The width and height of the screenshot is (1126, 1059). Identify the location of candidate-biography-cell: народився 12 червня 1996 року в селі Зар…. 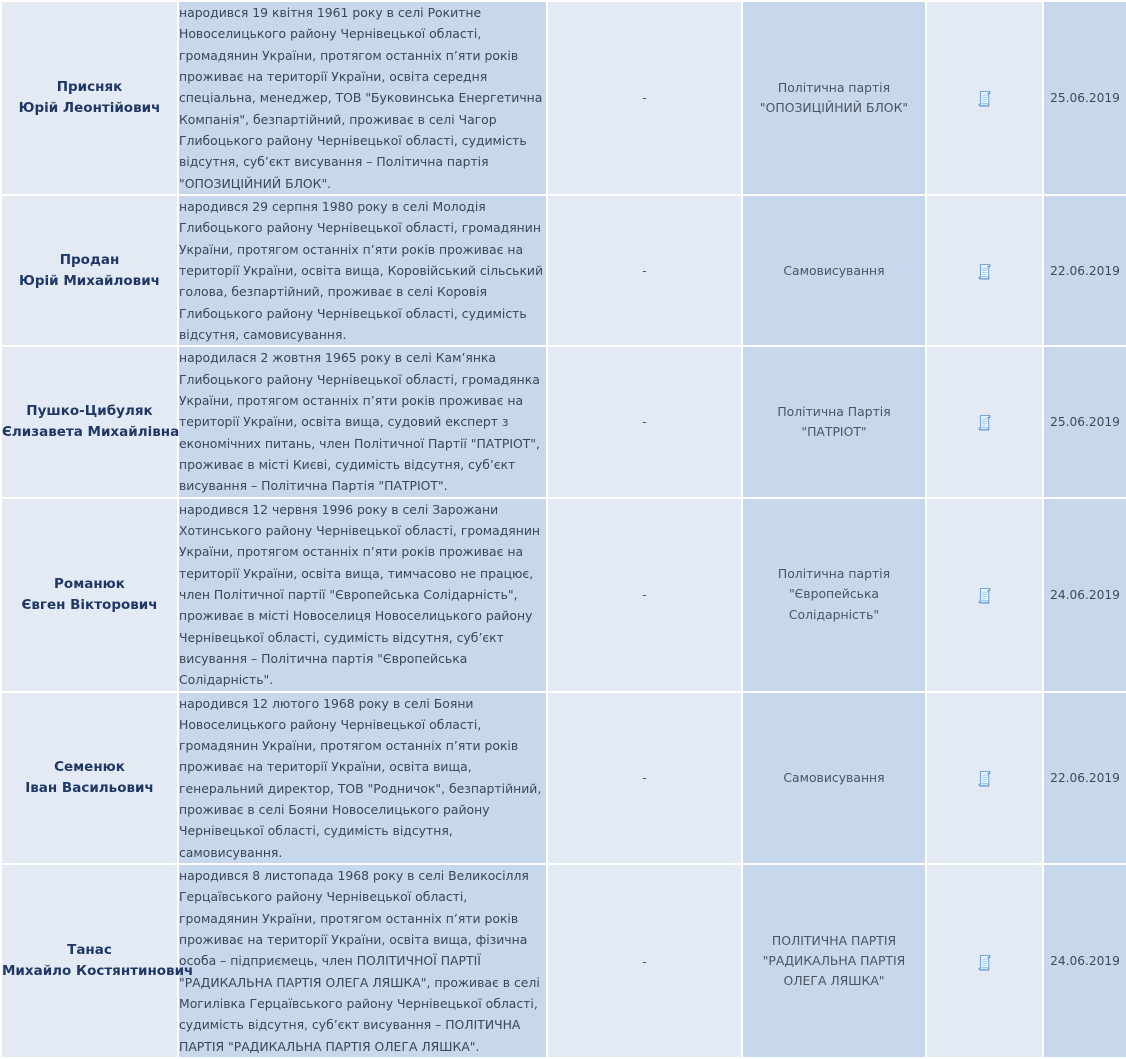
(362, 594).